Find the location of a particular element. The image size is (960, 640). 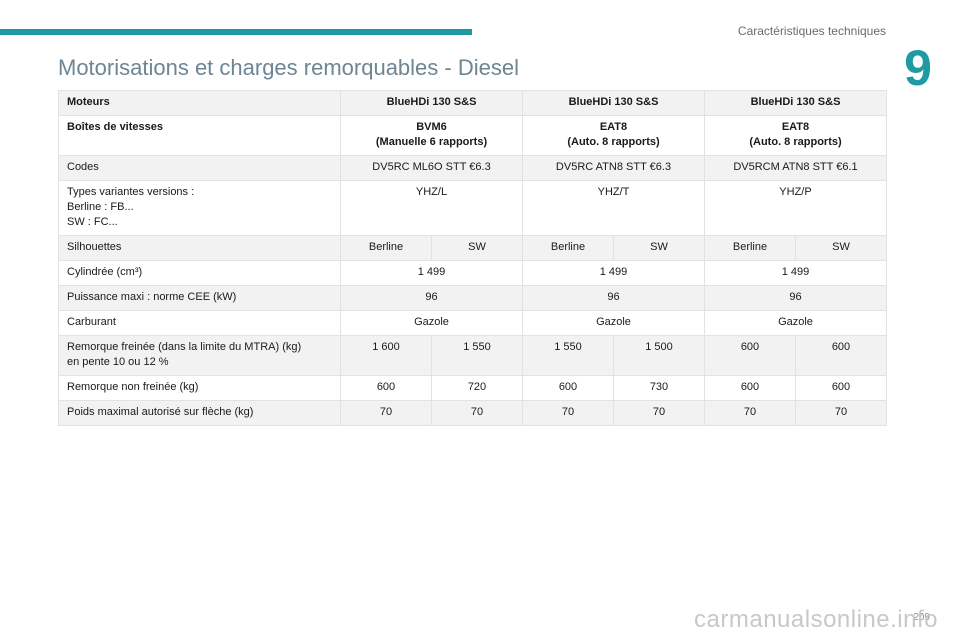

gearbox-cell: BVM6 (Manuelle 6 rapports) is located at coordinates (431, 135).